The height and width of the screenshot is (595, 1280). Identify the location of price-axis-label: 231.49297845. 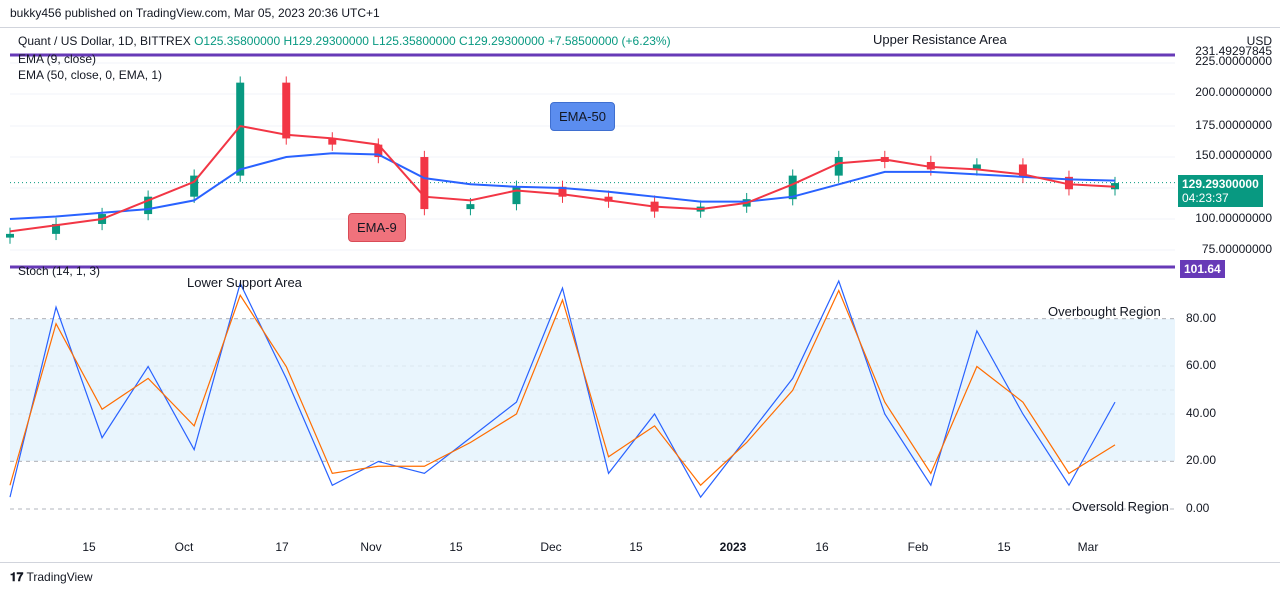
(1233, 51).